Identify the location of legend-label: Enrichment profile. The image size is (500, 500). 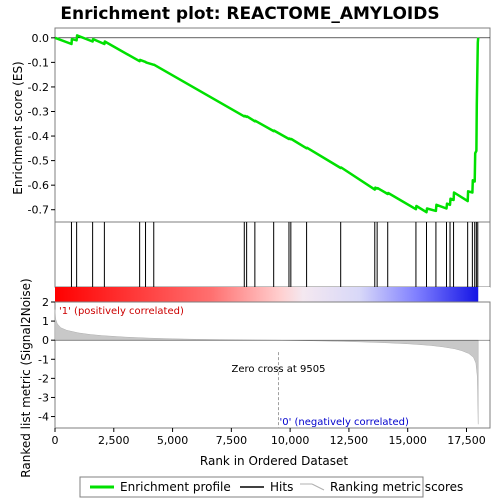
(175, 487).